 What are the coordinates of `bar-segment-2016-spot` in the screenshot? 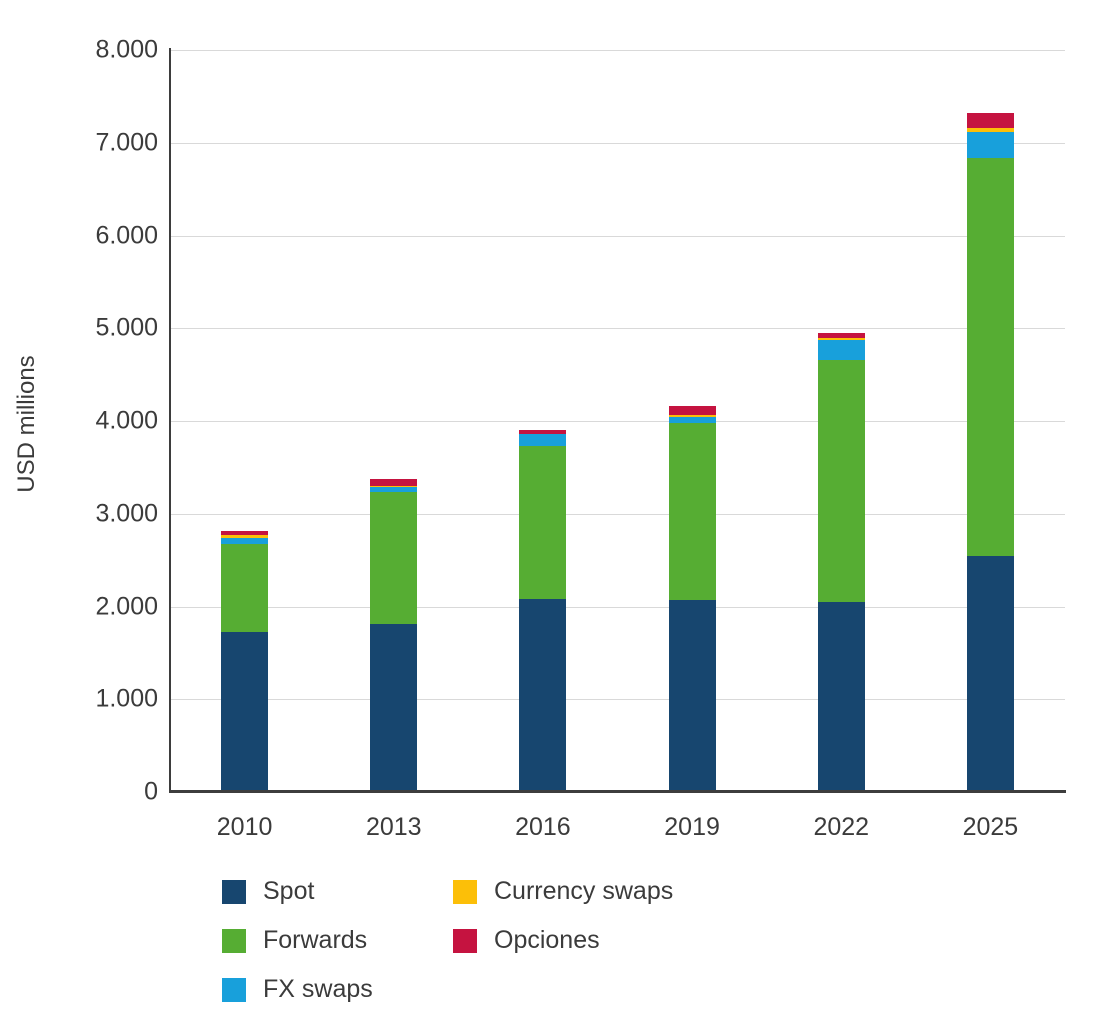 It's located at (543, 695).